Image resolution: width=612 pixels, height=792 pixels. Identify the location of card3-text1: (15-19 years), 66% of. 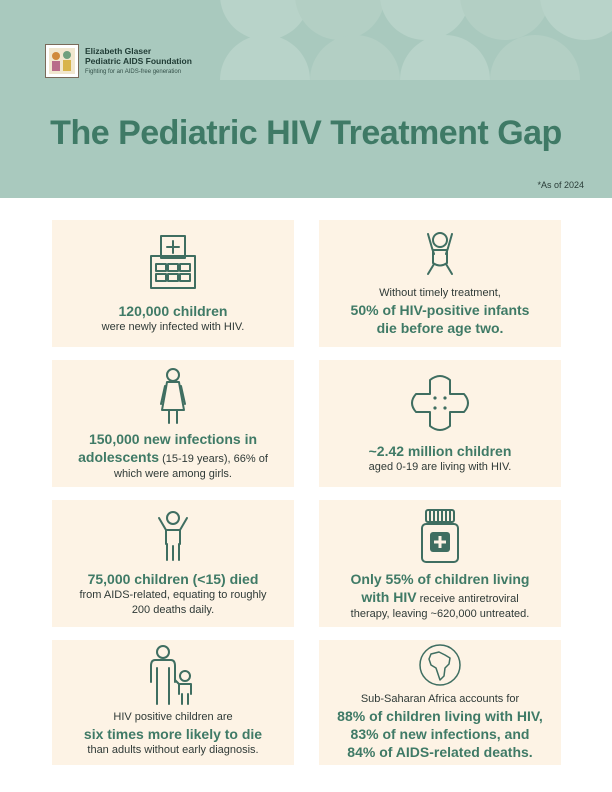
(213, 459).